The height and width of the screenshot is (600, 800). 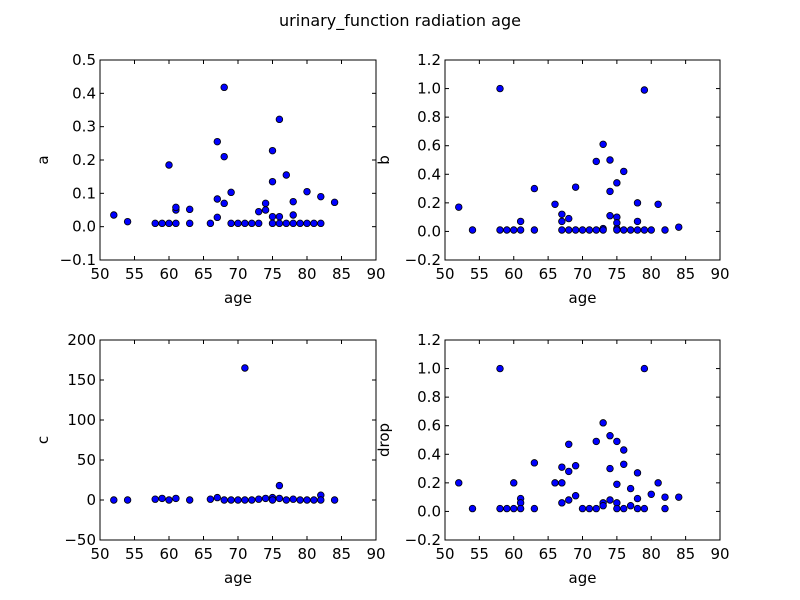 What do you see at coordinates (341, 554) in the screenshot?
I see `x-tick-label: 85` at bounding box center [341, 554].